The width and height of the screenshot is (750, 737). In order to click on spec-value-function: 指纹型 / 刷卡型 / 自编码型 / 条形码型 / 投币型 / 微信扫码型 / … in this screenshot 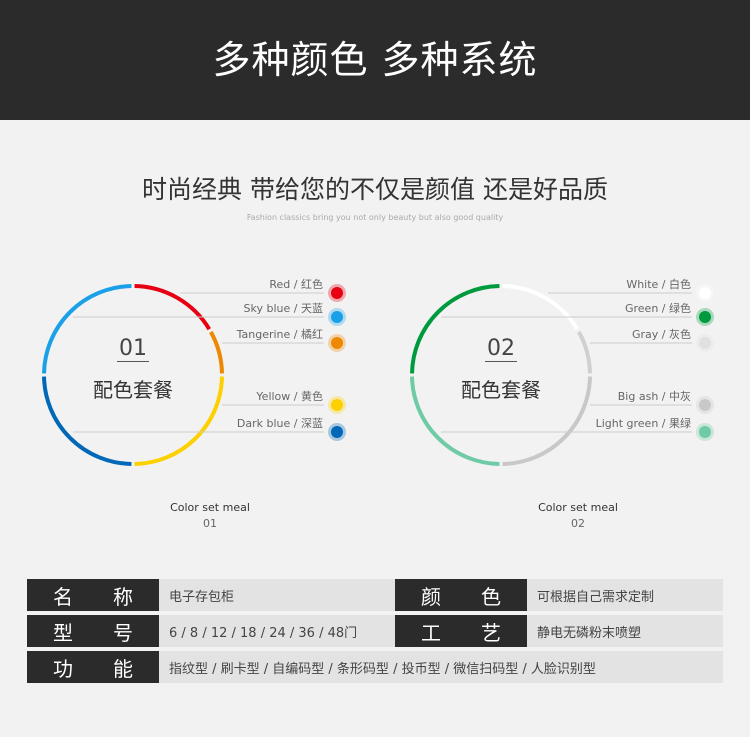, I will do `click(441, 667)`.